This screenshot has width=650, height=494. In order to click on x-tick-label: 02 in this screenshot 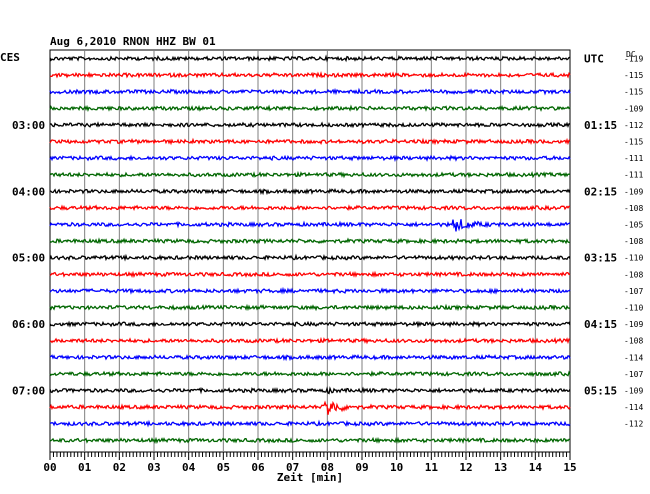, I will do `click(119, 467)`.